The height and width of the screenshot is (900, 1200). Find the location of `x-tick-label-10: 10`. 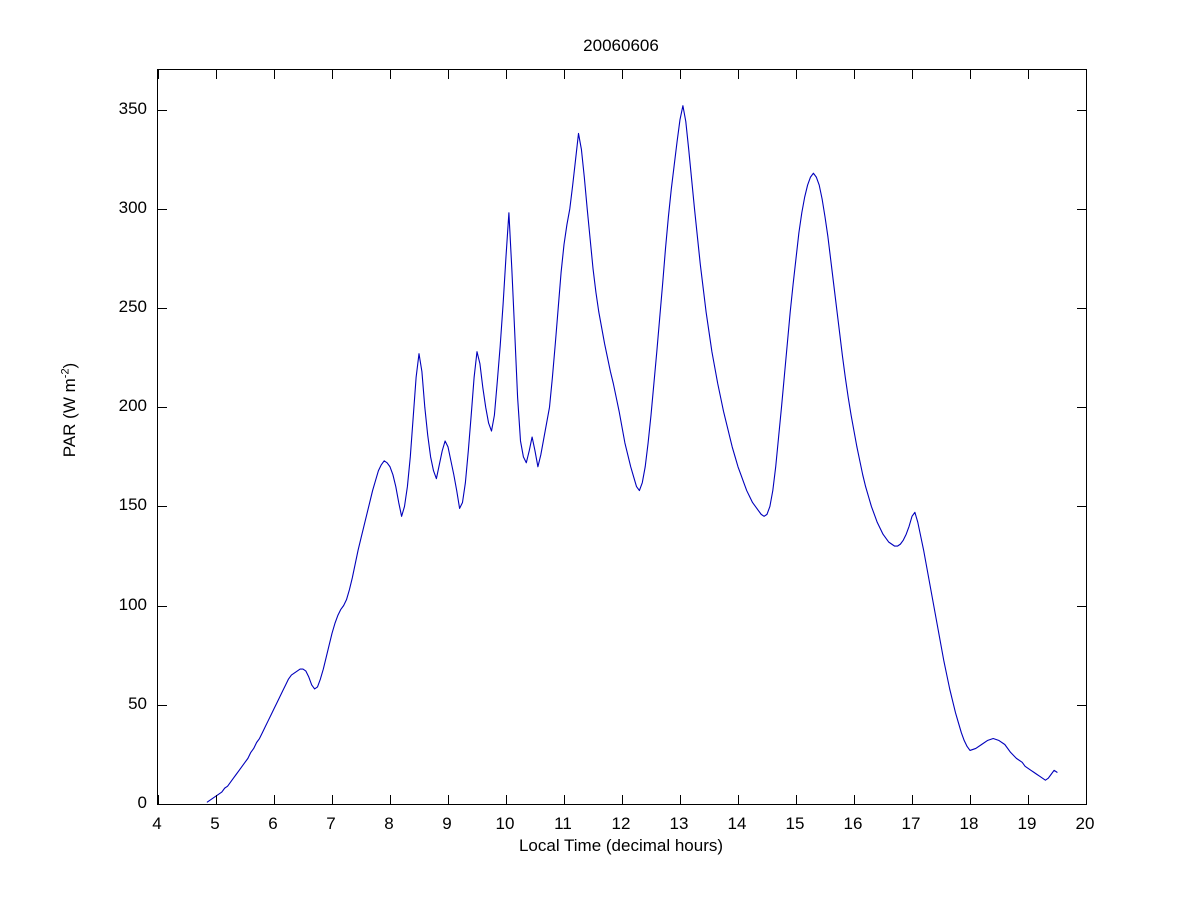

x-tick-label-10: 10 is located at coordinates (505, 823).